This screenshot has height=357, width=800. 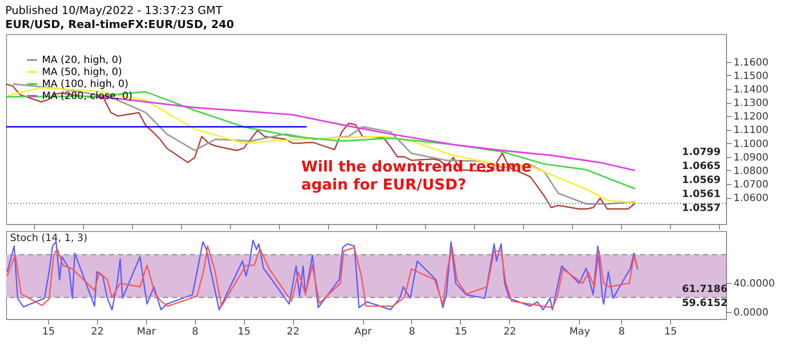 I want to click on y-tick-label: 1.0800, so click(x=751, y=171).